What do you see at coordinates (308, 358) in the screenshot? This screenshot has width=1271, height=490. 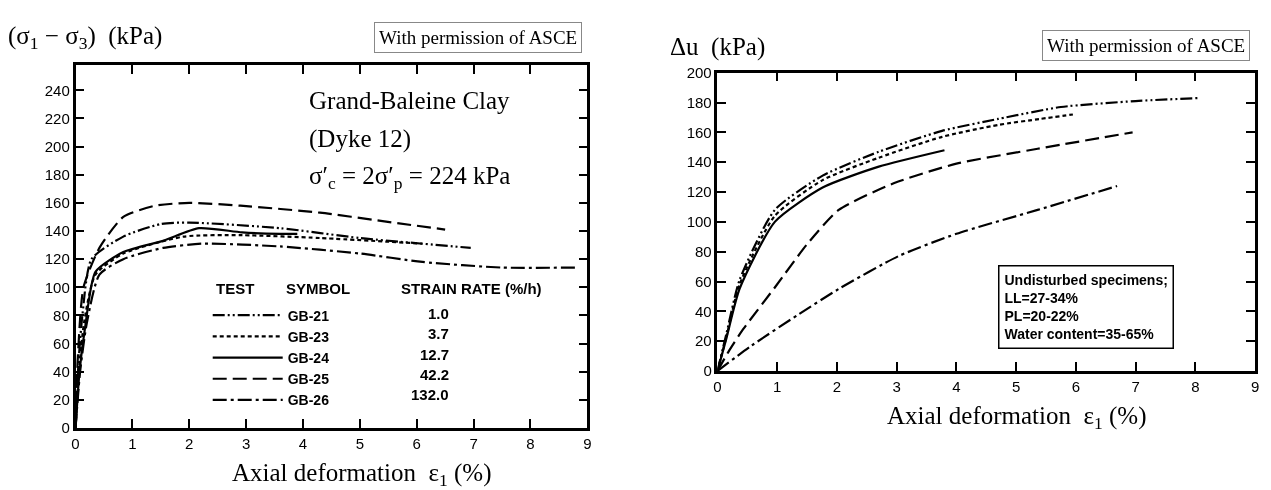 I see `legend-label: GB-24` at bounding box center [308, 358].